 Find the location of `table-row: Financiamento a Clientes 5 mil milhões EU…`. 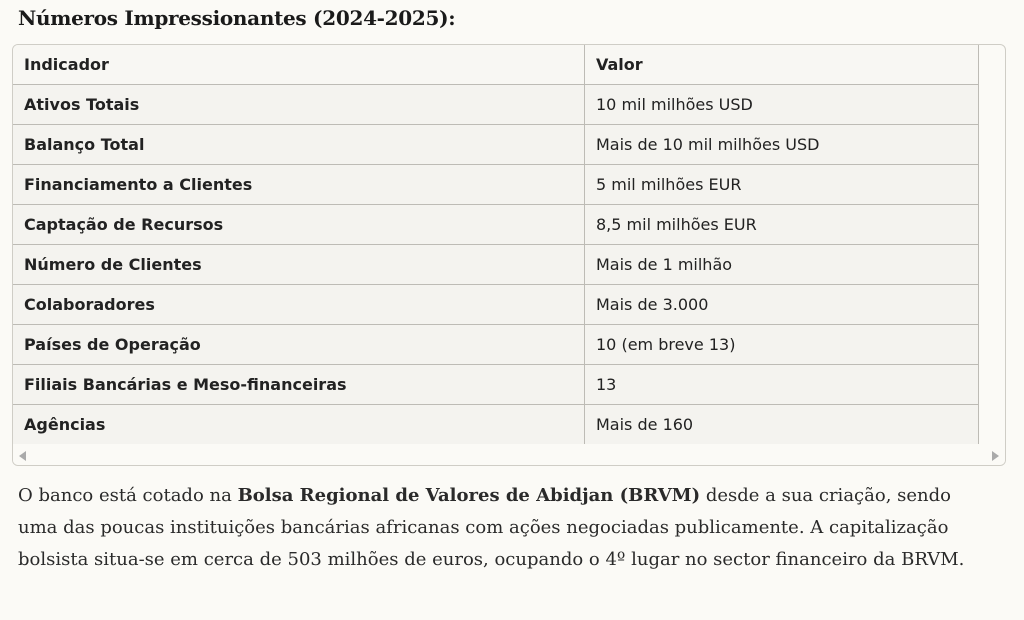

table-row: Financiamento a Clientes 5 mil milhões EU… is located at coordinates (496, 184).